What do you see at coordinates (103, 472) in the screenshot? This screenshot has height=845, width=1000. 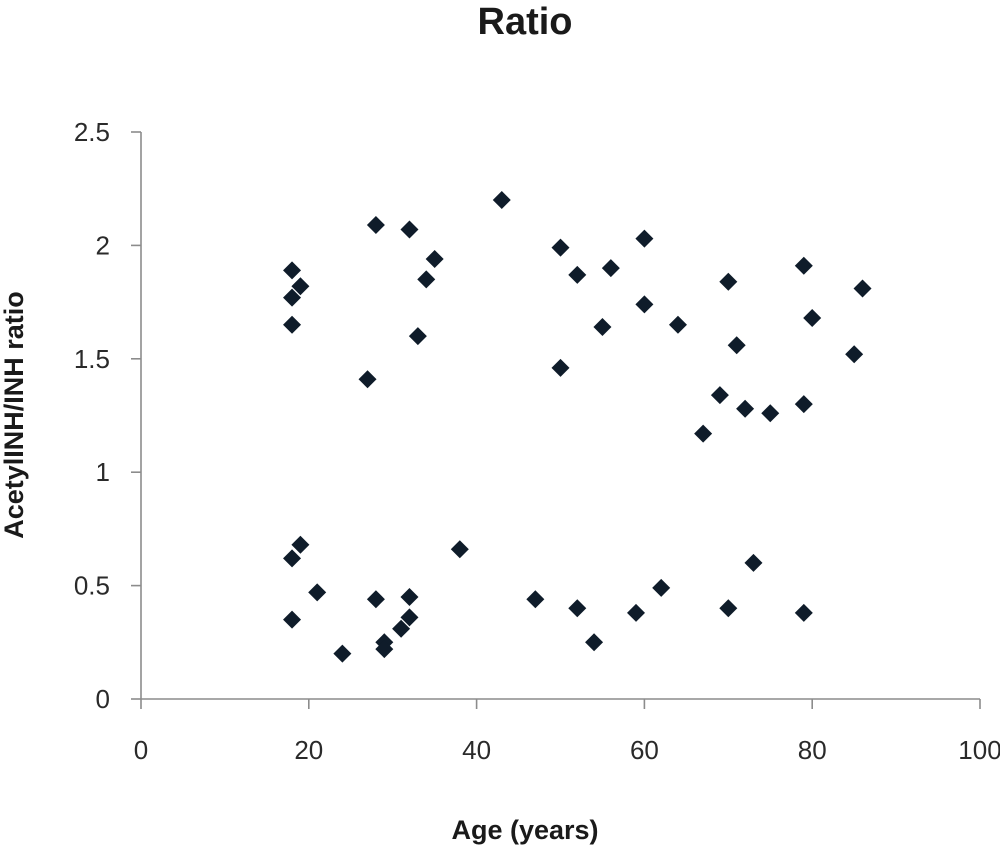 I see `y-tick-label: 1` at bounding box center [103, 472].